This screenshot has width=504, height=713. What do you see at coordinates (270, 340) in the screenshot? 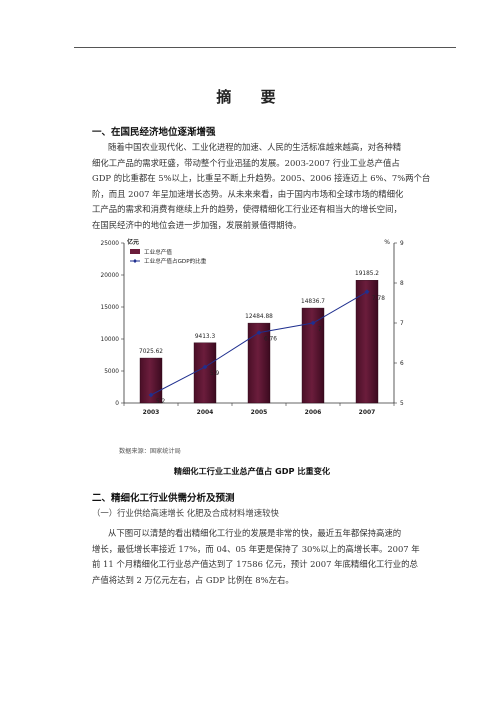
I see `ratio-value-label: 6.76` at bounding box center [270, 340].